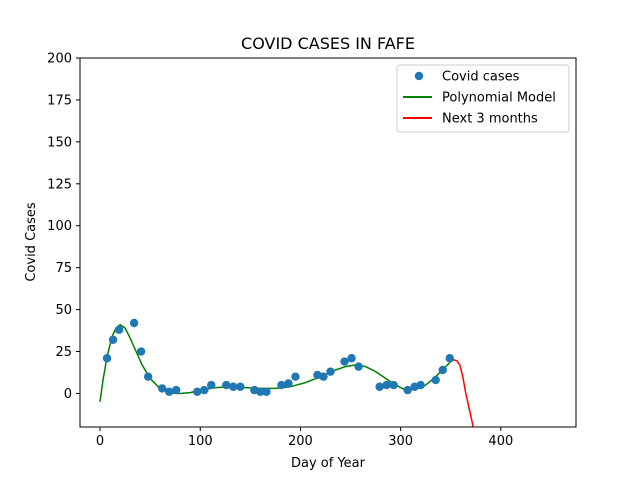  Describe the element at coordinates (400, 441) in the screenshot. I see `x-tick-label: 300` at that location.